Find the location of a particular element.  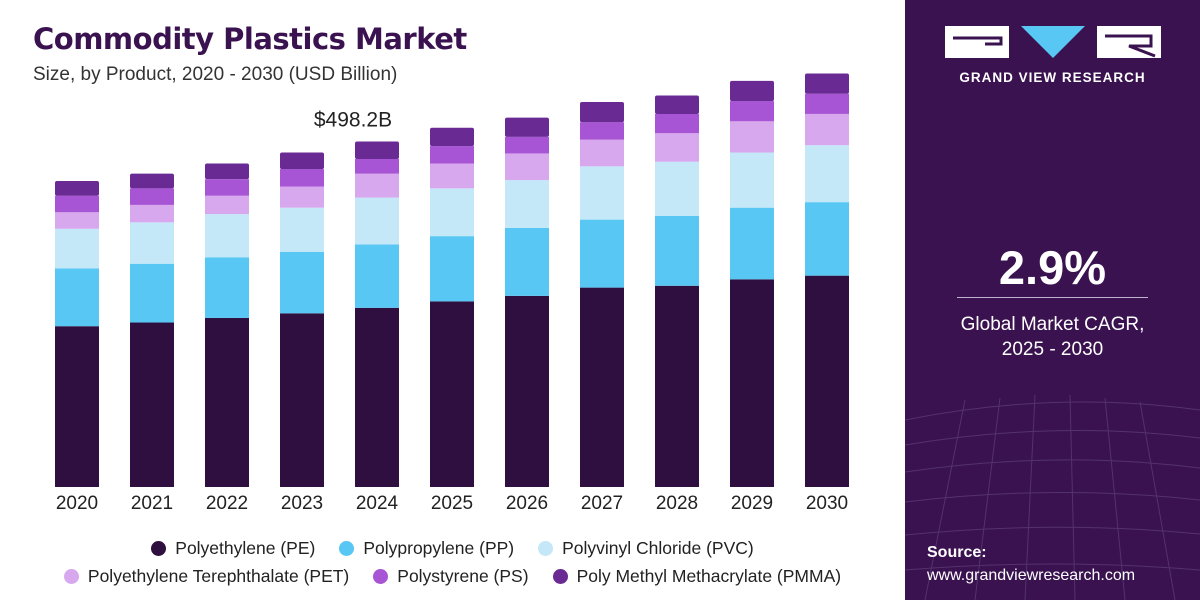

cagr-divider is located at coordinates (1052, 297).